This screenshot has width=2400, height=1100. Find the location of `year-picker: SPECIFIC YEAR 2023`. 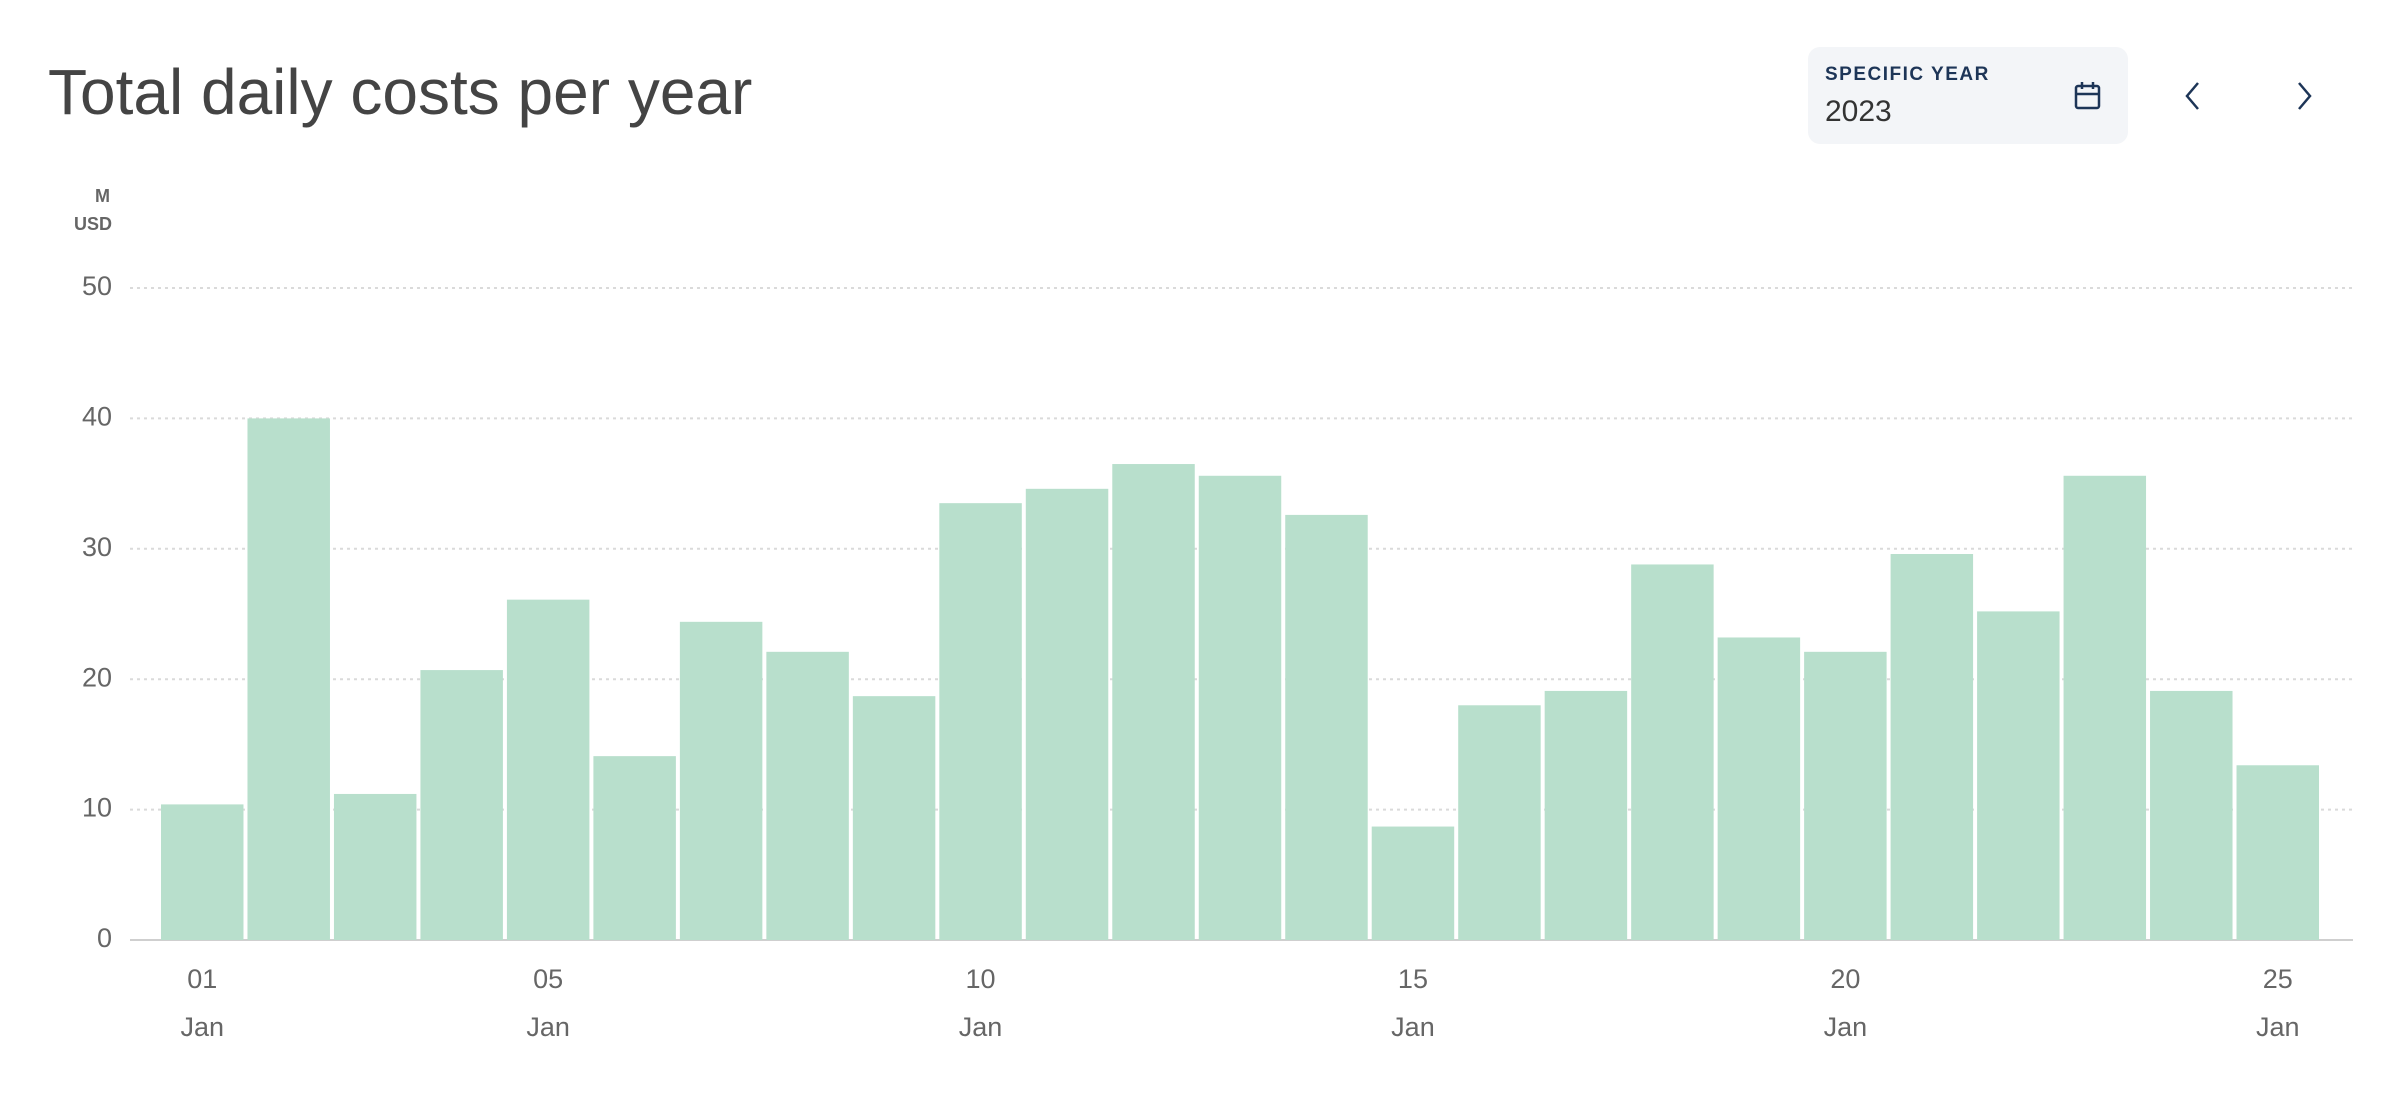

year-picker: SPECIFIC YEAR 2023 is located at coordinates (1968, 95).